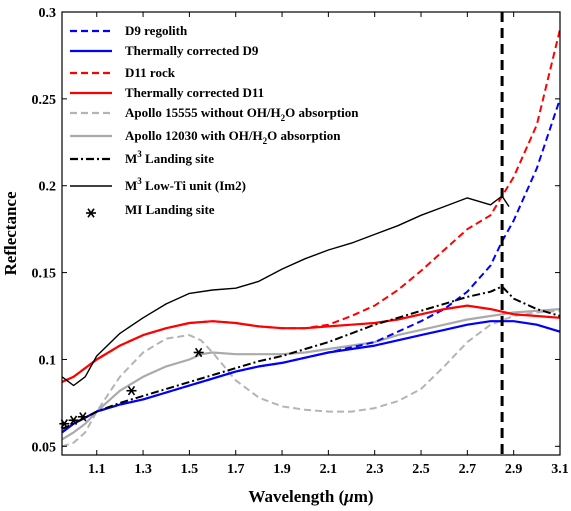 The width and height of the screenshot is (571, 511). I want to click on y-axis-title: Reflectance, so click(10, 233).